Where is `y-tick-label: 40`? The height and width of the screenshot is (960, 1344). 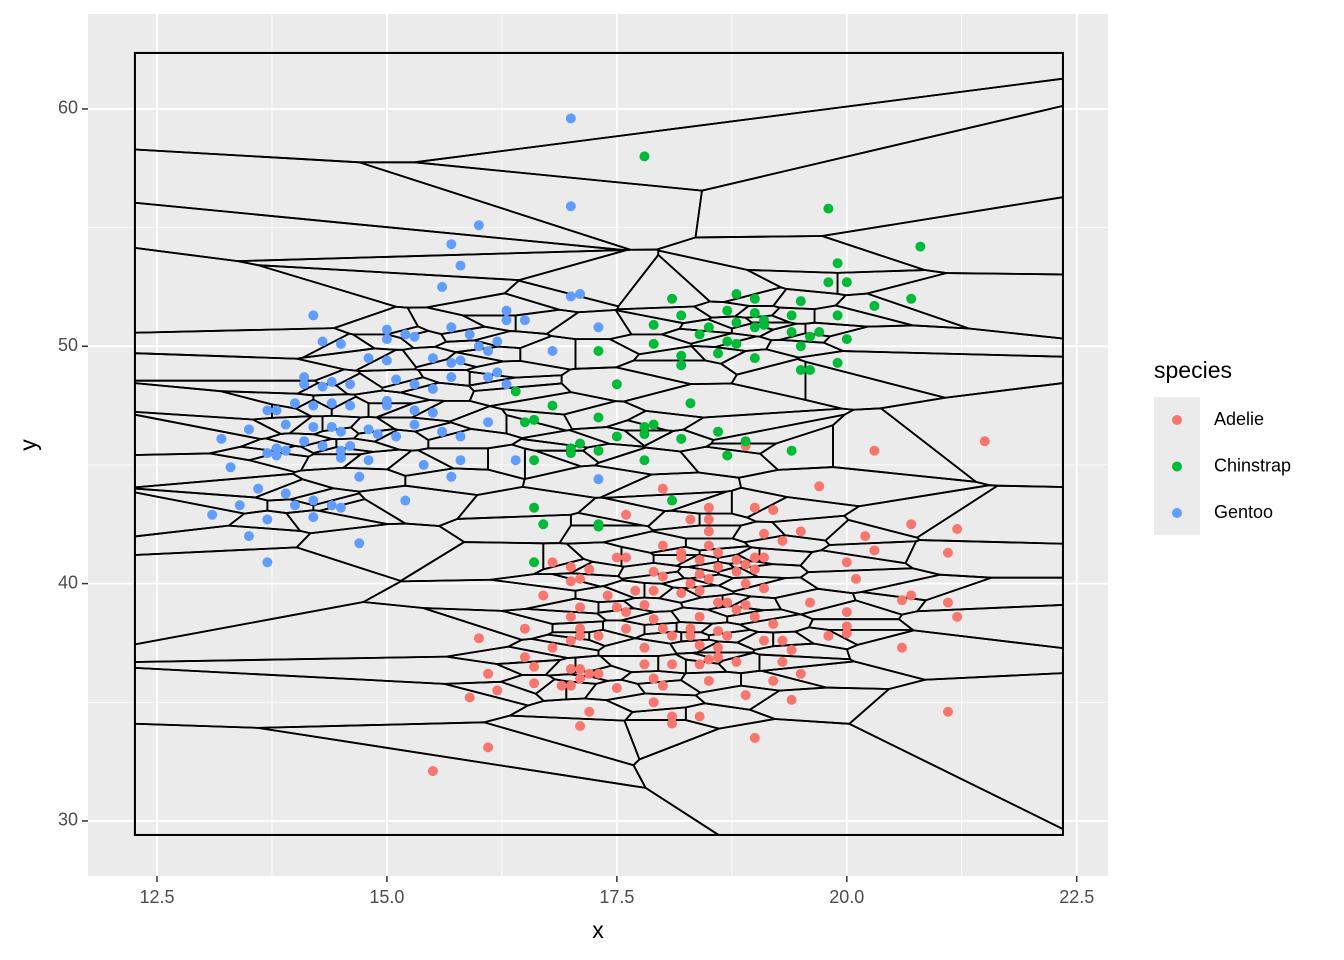 y-tick-label: 40 is located at coordinates (68, 582).